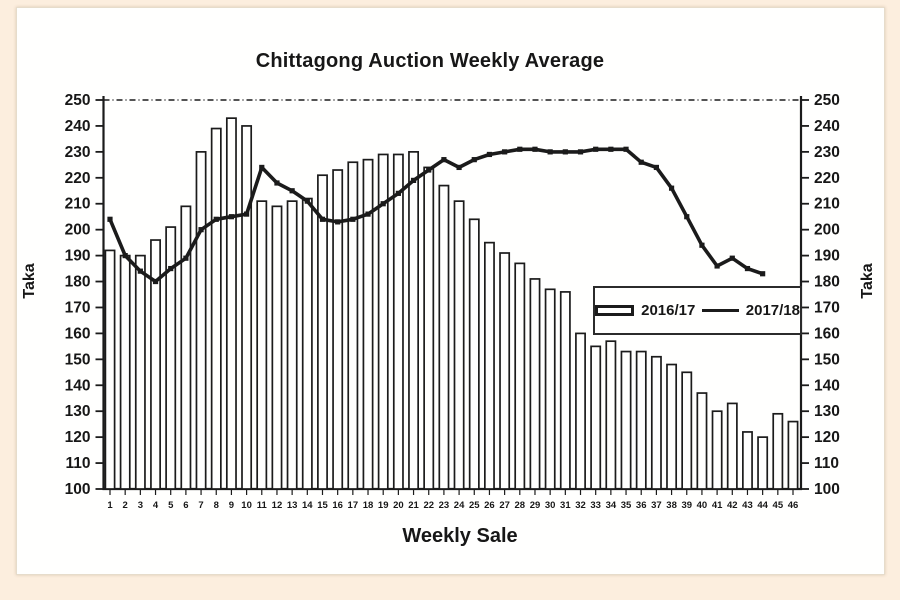 The height and width of the screenshot is (600, 900). I want to click on y-tick-label-right: 120, so click(827, 437).